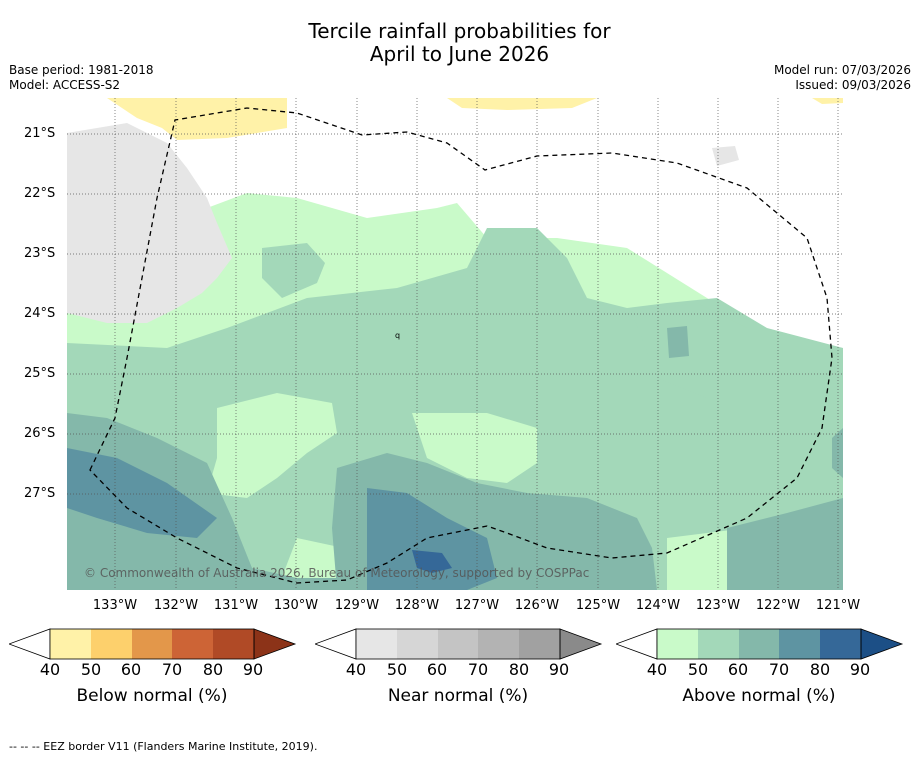  I want to click on colorbar-near-tick: 50, so click(397, 669).